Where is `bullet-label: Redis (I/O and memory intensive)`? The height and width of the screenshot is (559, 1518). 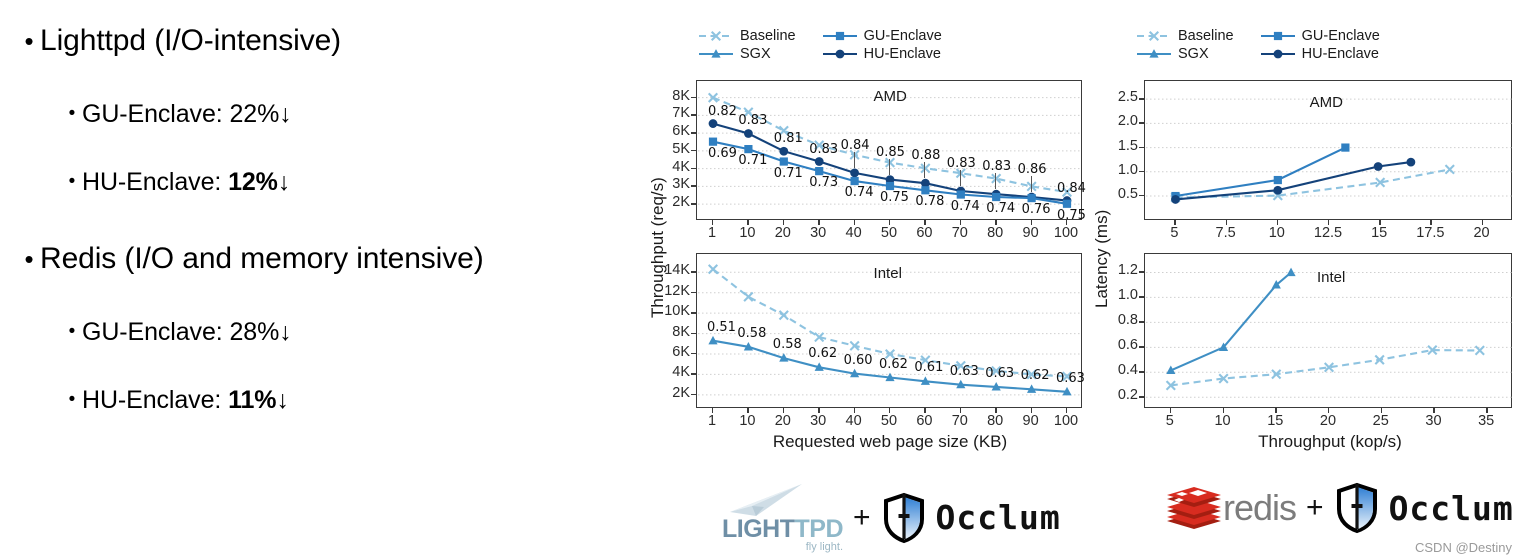
bullet-label: Redis (I/O and memory intensive) is located at coordinates (262, 258).